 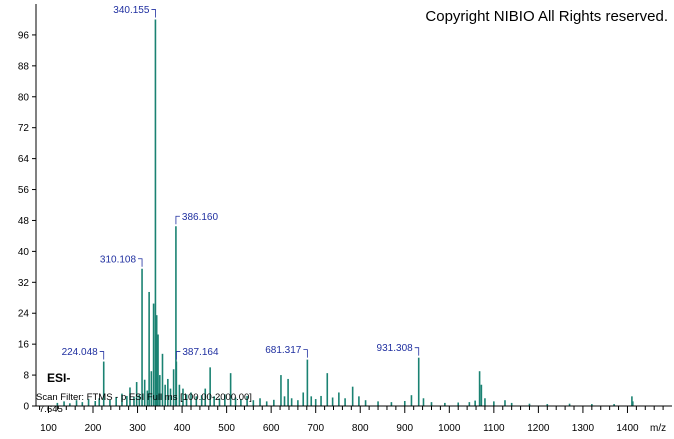 What do you see at coordinates (24, 97) in the screenshot?
I see `y-tick-label: 80` at bounding box center [24, 97].